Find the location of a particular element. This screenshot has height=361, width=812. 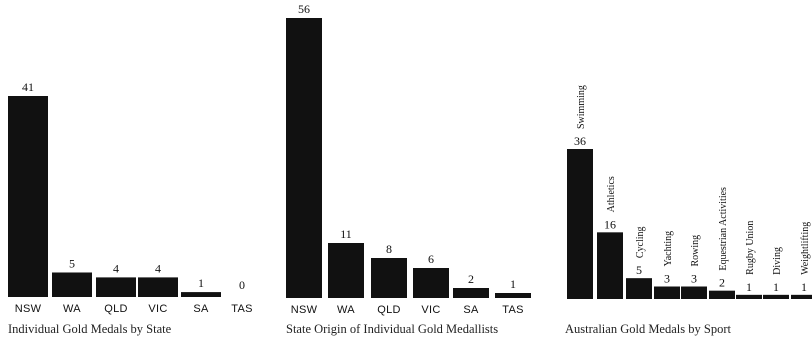

value-label: 11 is located at coordinates (346, 234).